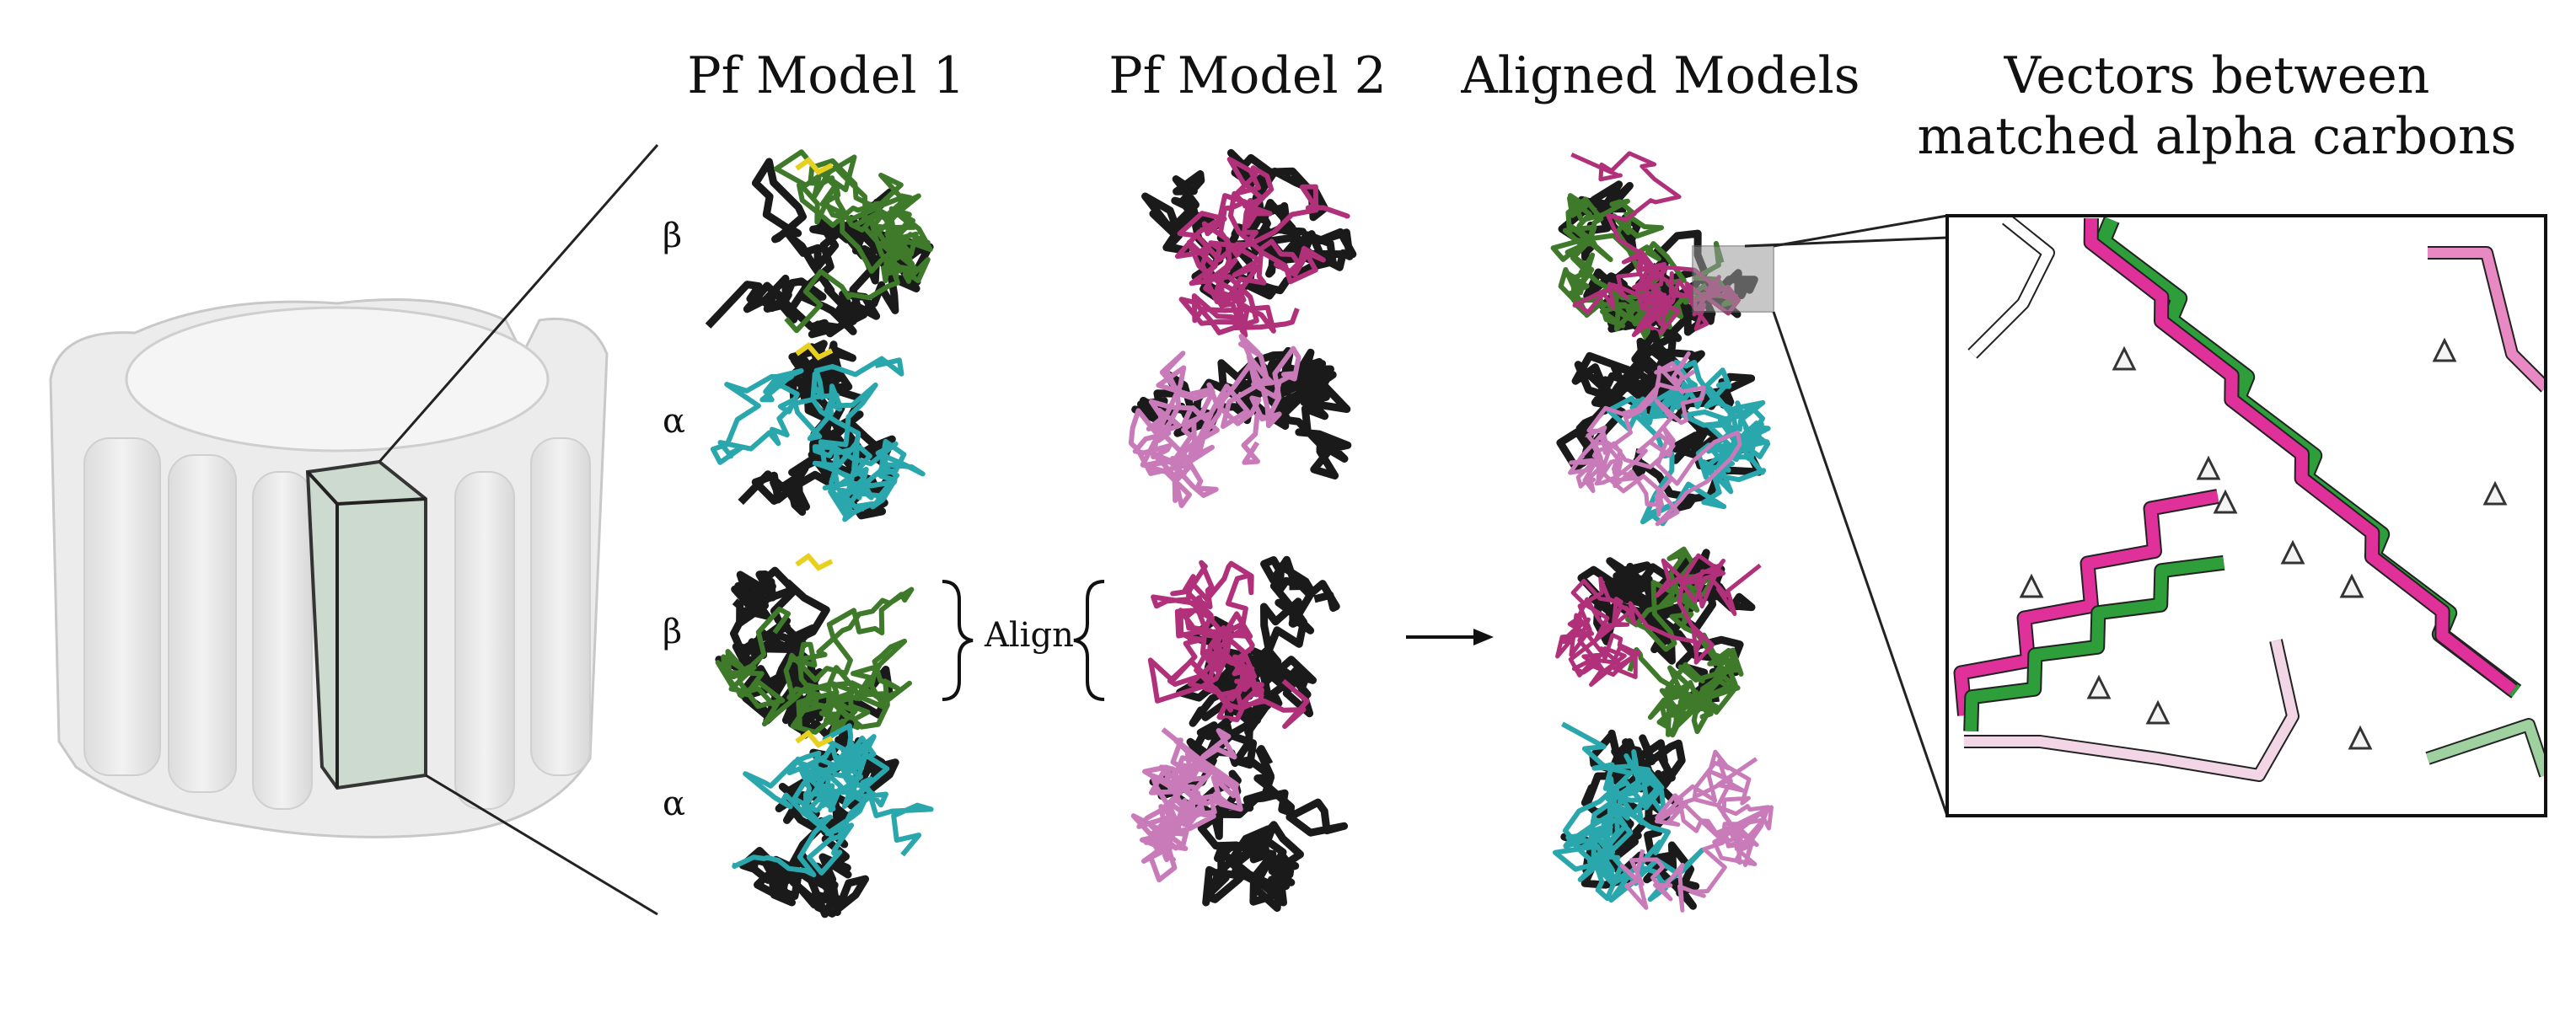  I want to click on aligned-subunit-1-overlay, so click(1655, 439).